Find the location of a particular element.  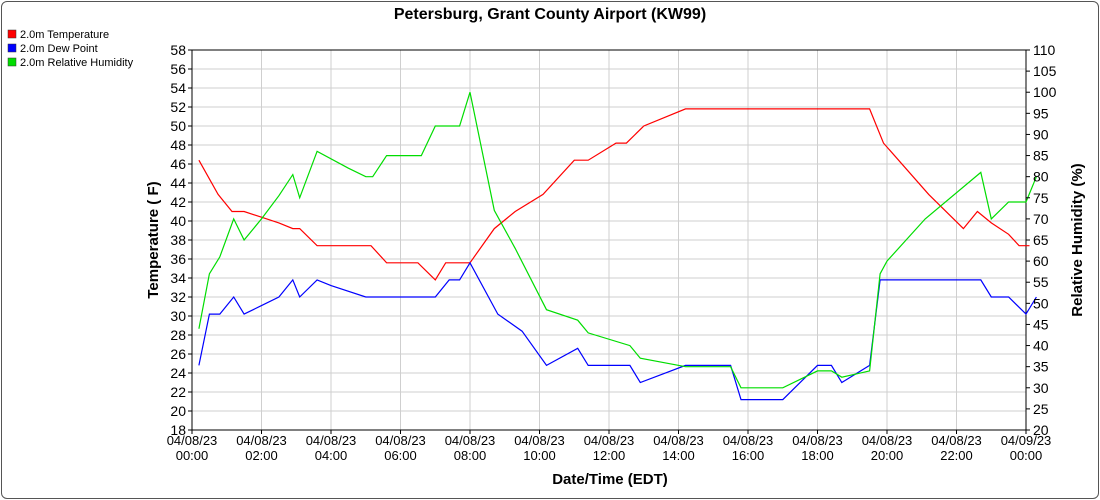

y-tick-label: 54 is located at coordinates (178, 88).